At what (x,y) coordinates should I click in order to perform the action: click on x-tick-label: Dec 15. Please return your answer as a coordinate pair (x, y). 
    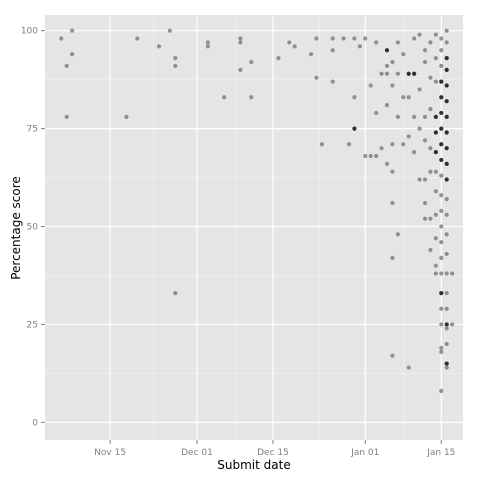
    Looking at the image, I should click on (273, 453).